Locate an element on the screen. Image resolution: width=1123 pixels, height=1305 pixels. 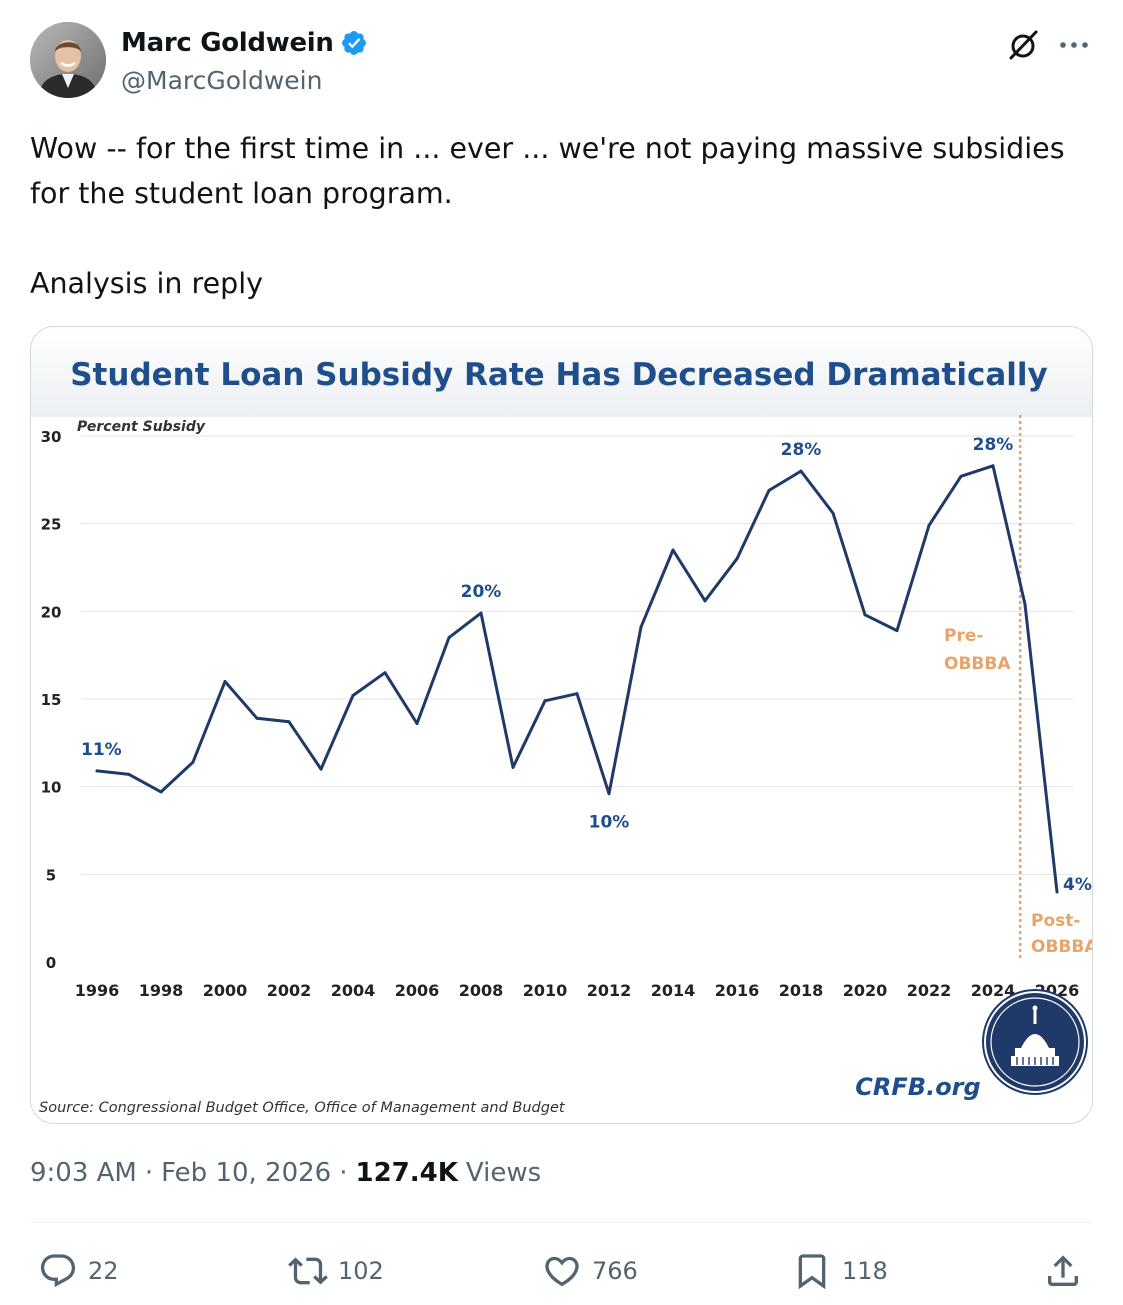
data-label: 20% is located at coordinates (481, 592).